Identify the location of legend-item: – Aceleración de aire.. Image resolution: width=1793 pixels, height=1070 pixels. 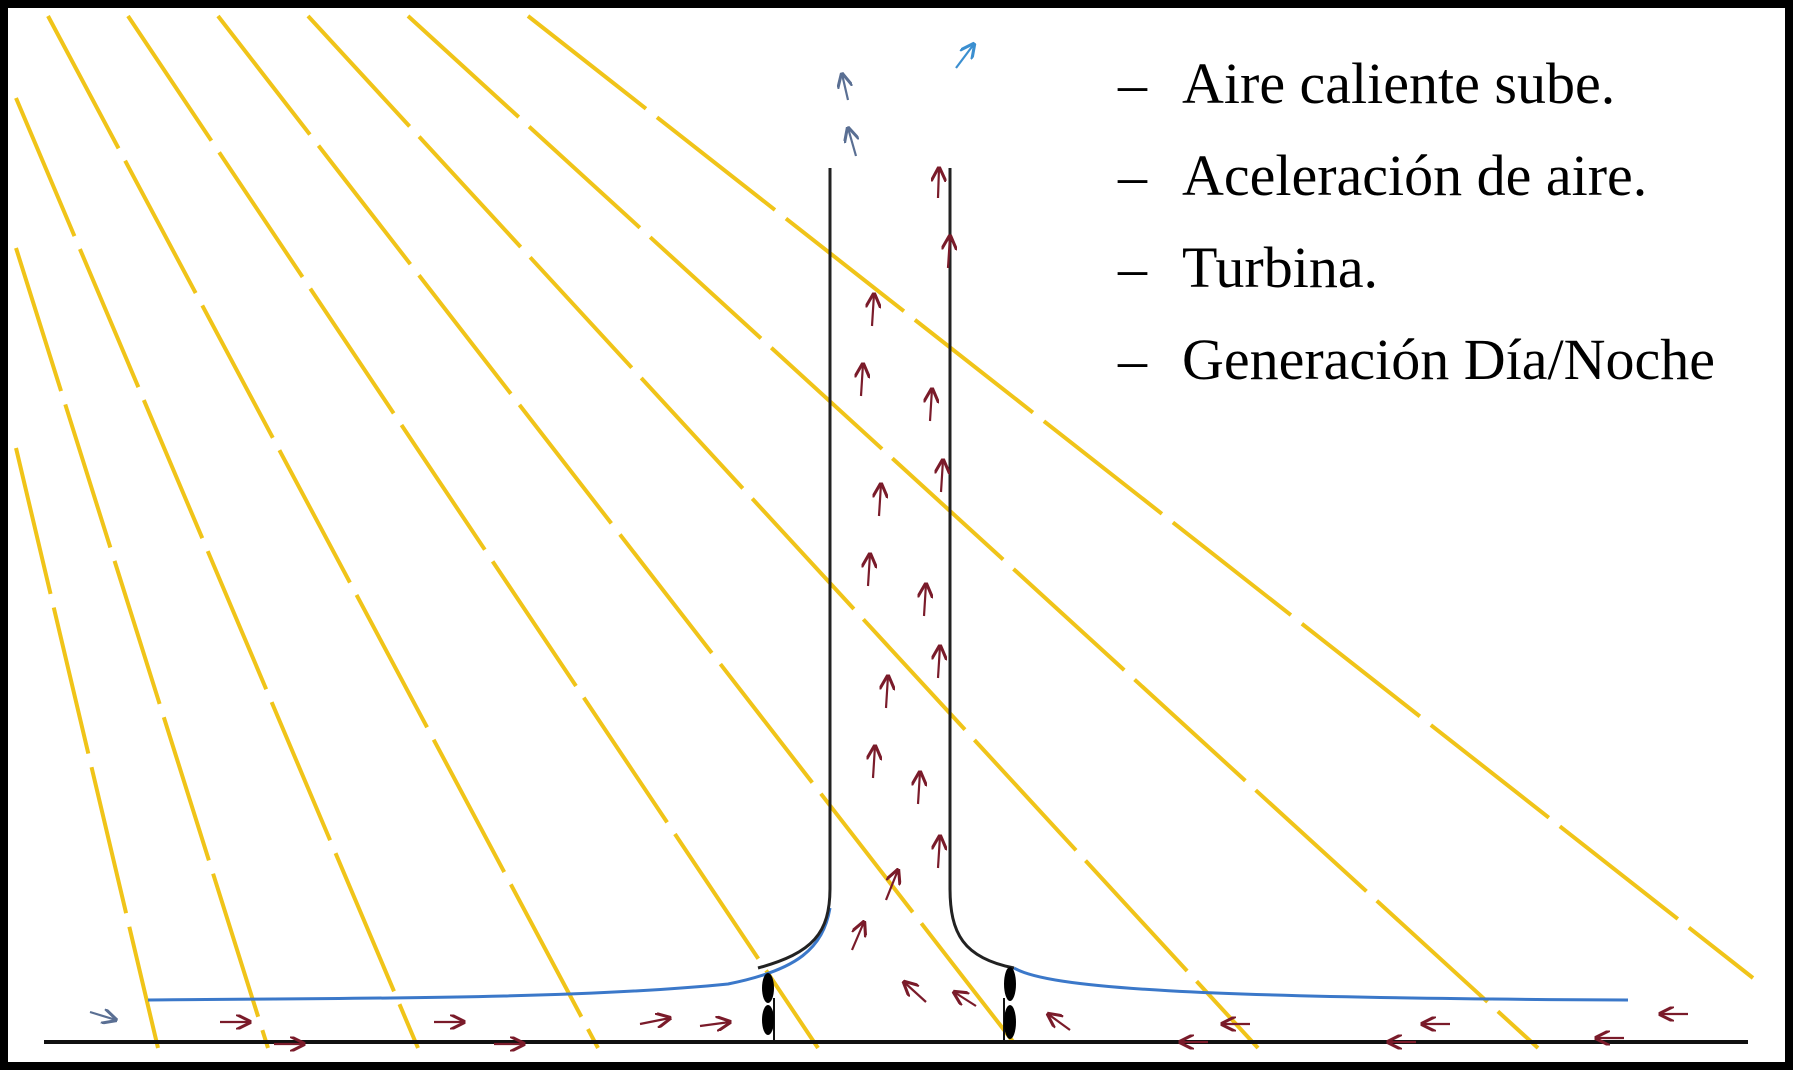
(1416, 176).